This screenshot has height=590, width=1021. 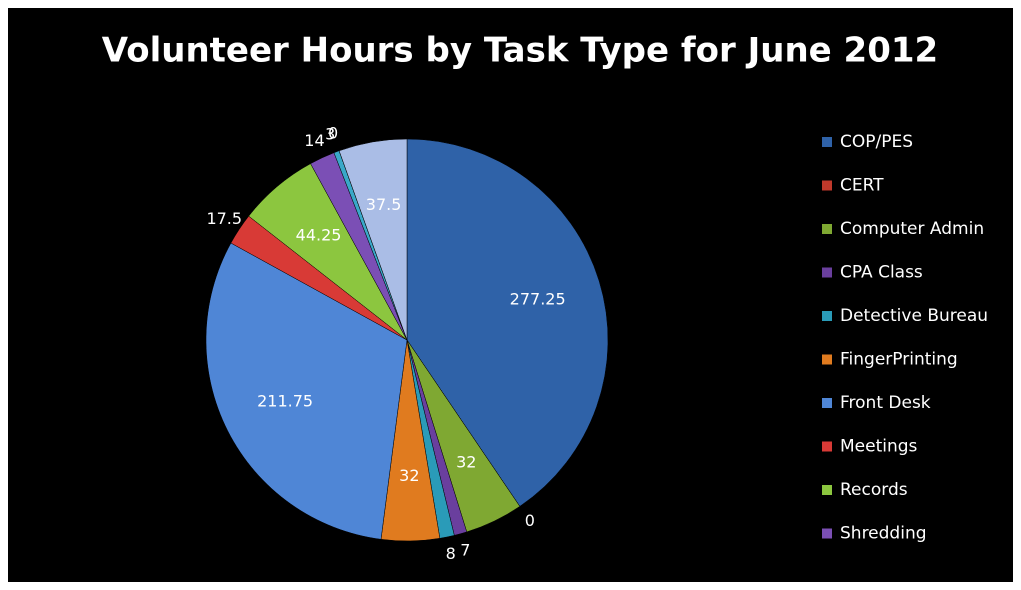 What do you see at coordinates (912, 229) in the screenshot?
I see `legend-label: Computer Admin` at bounding box center [912, 229].